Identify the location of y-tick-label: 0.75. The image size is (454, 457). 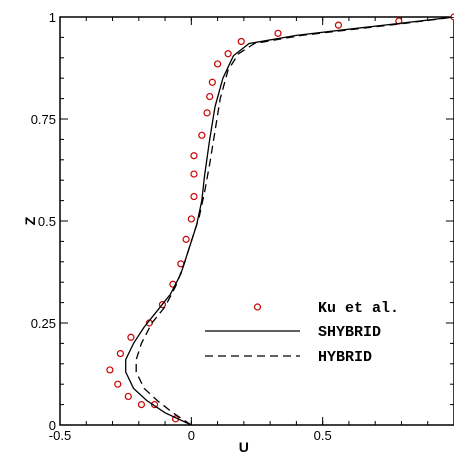
(43, 119).